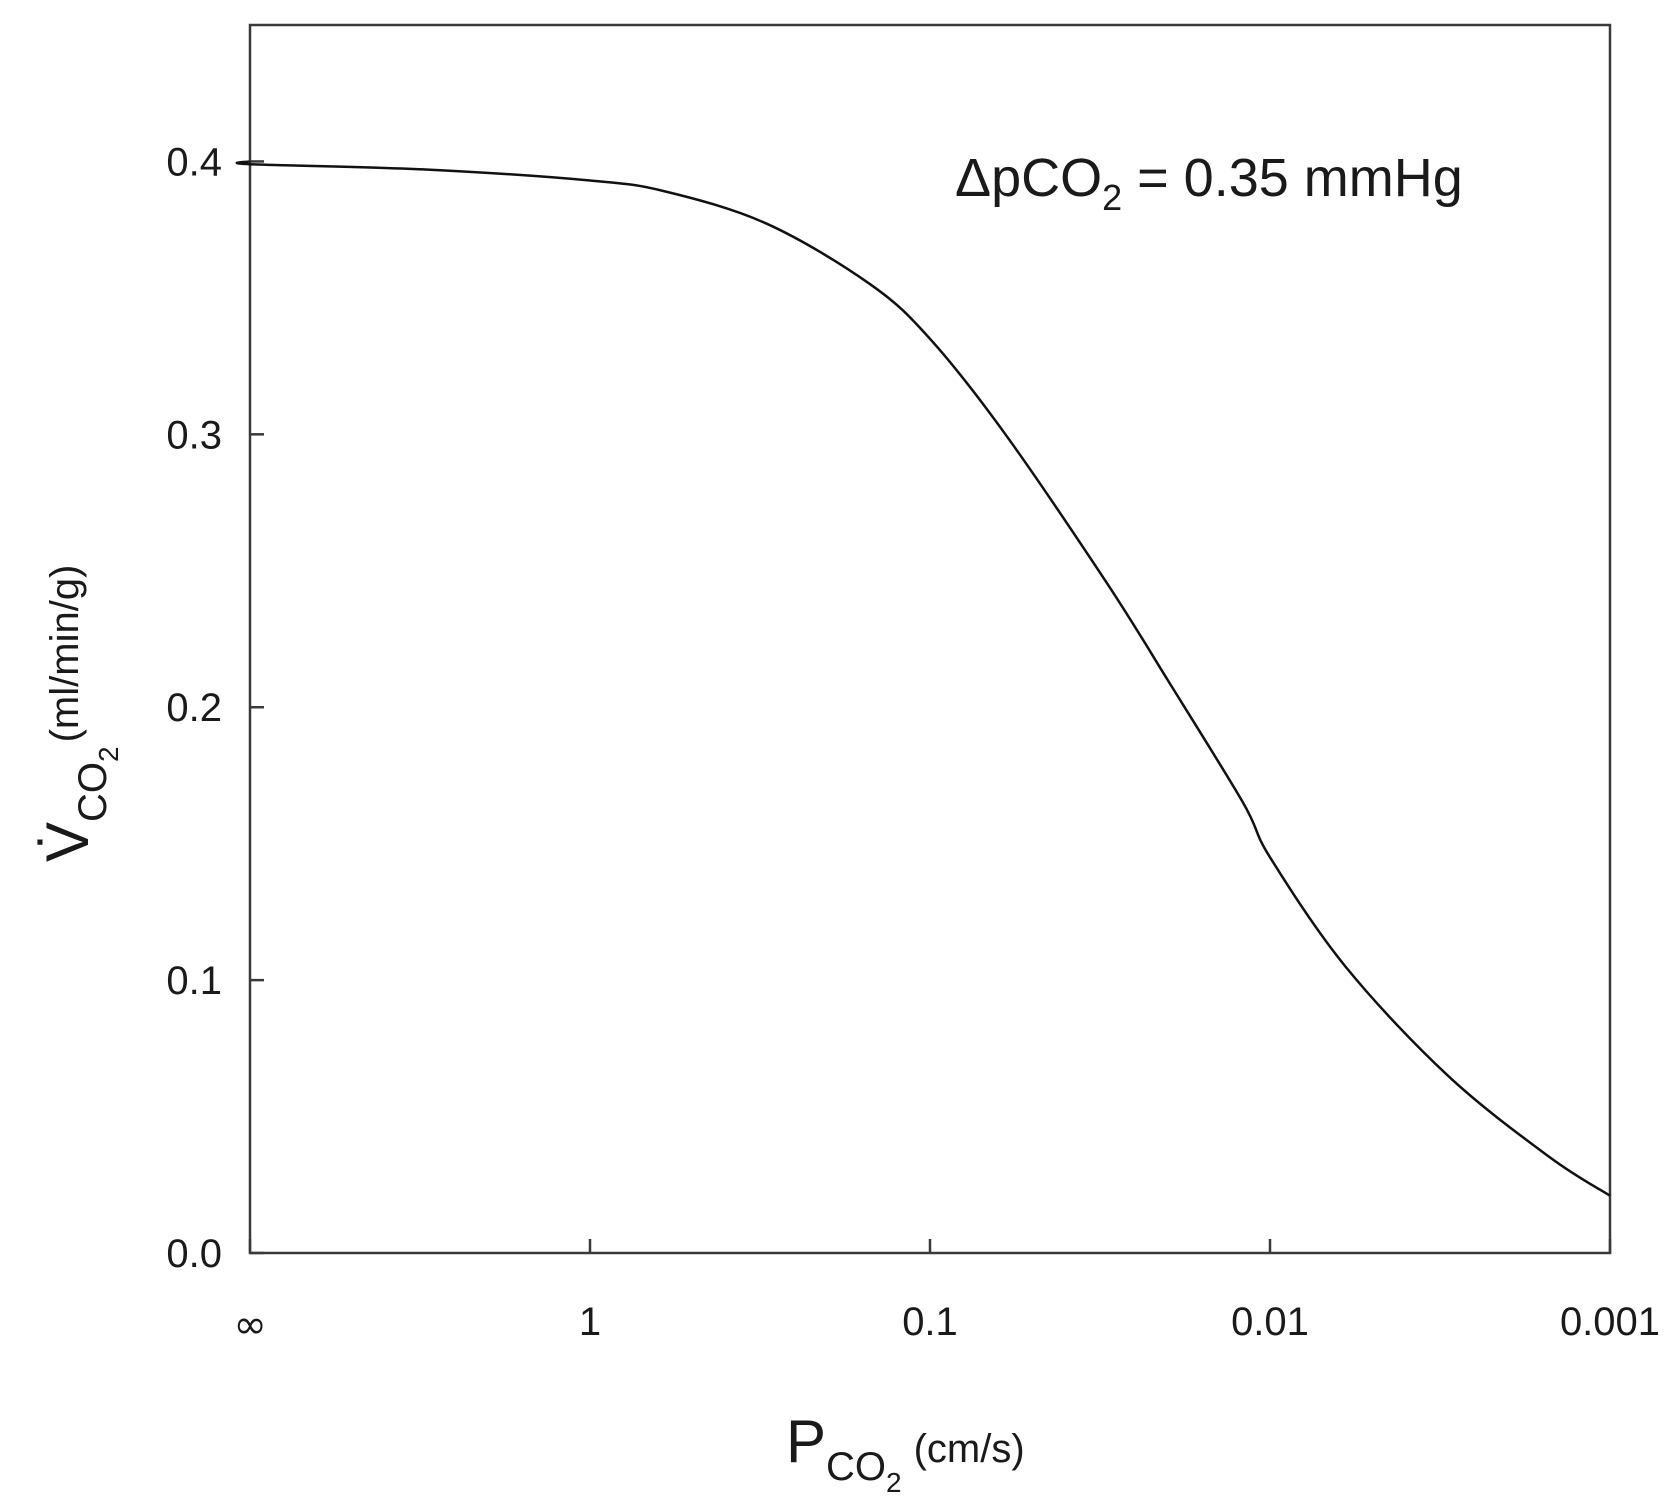 This screenshot has height=1501, width=1676. What do you see at coordinates (249, 1325) in the screenshot?
I see `x-tick-label: ∞` at bounding box center [249, 1325].